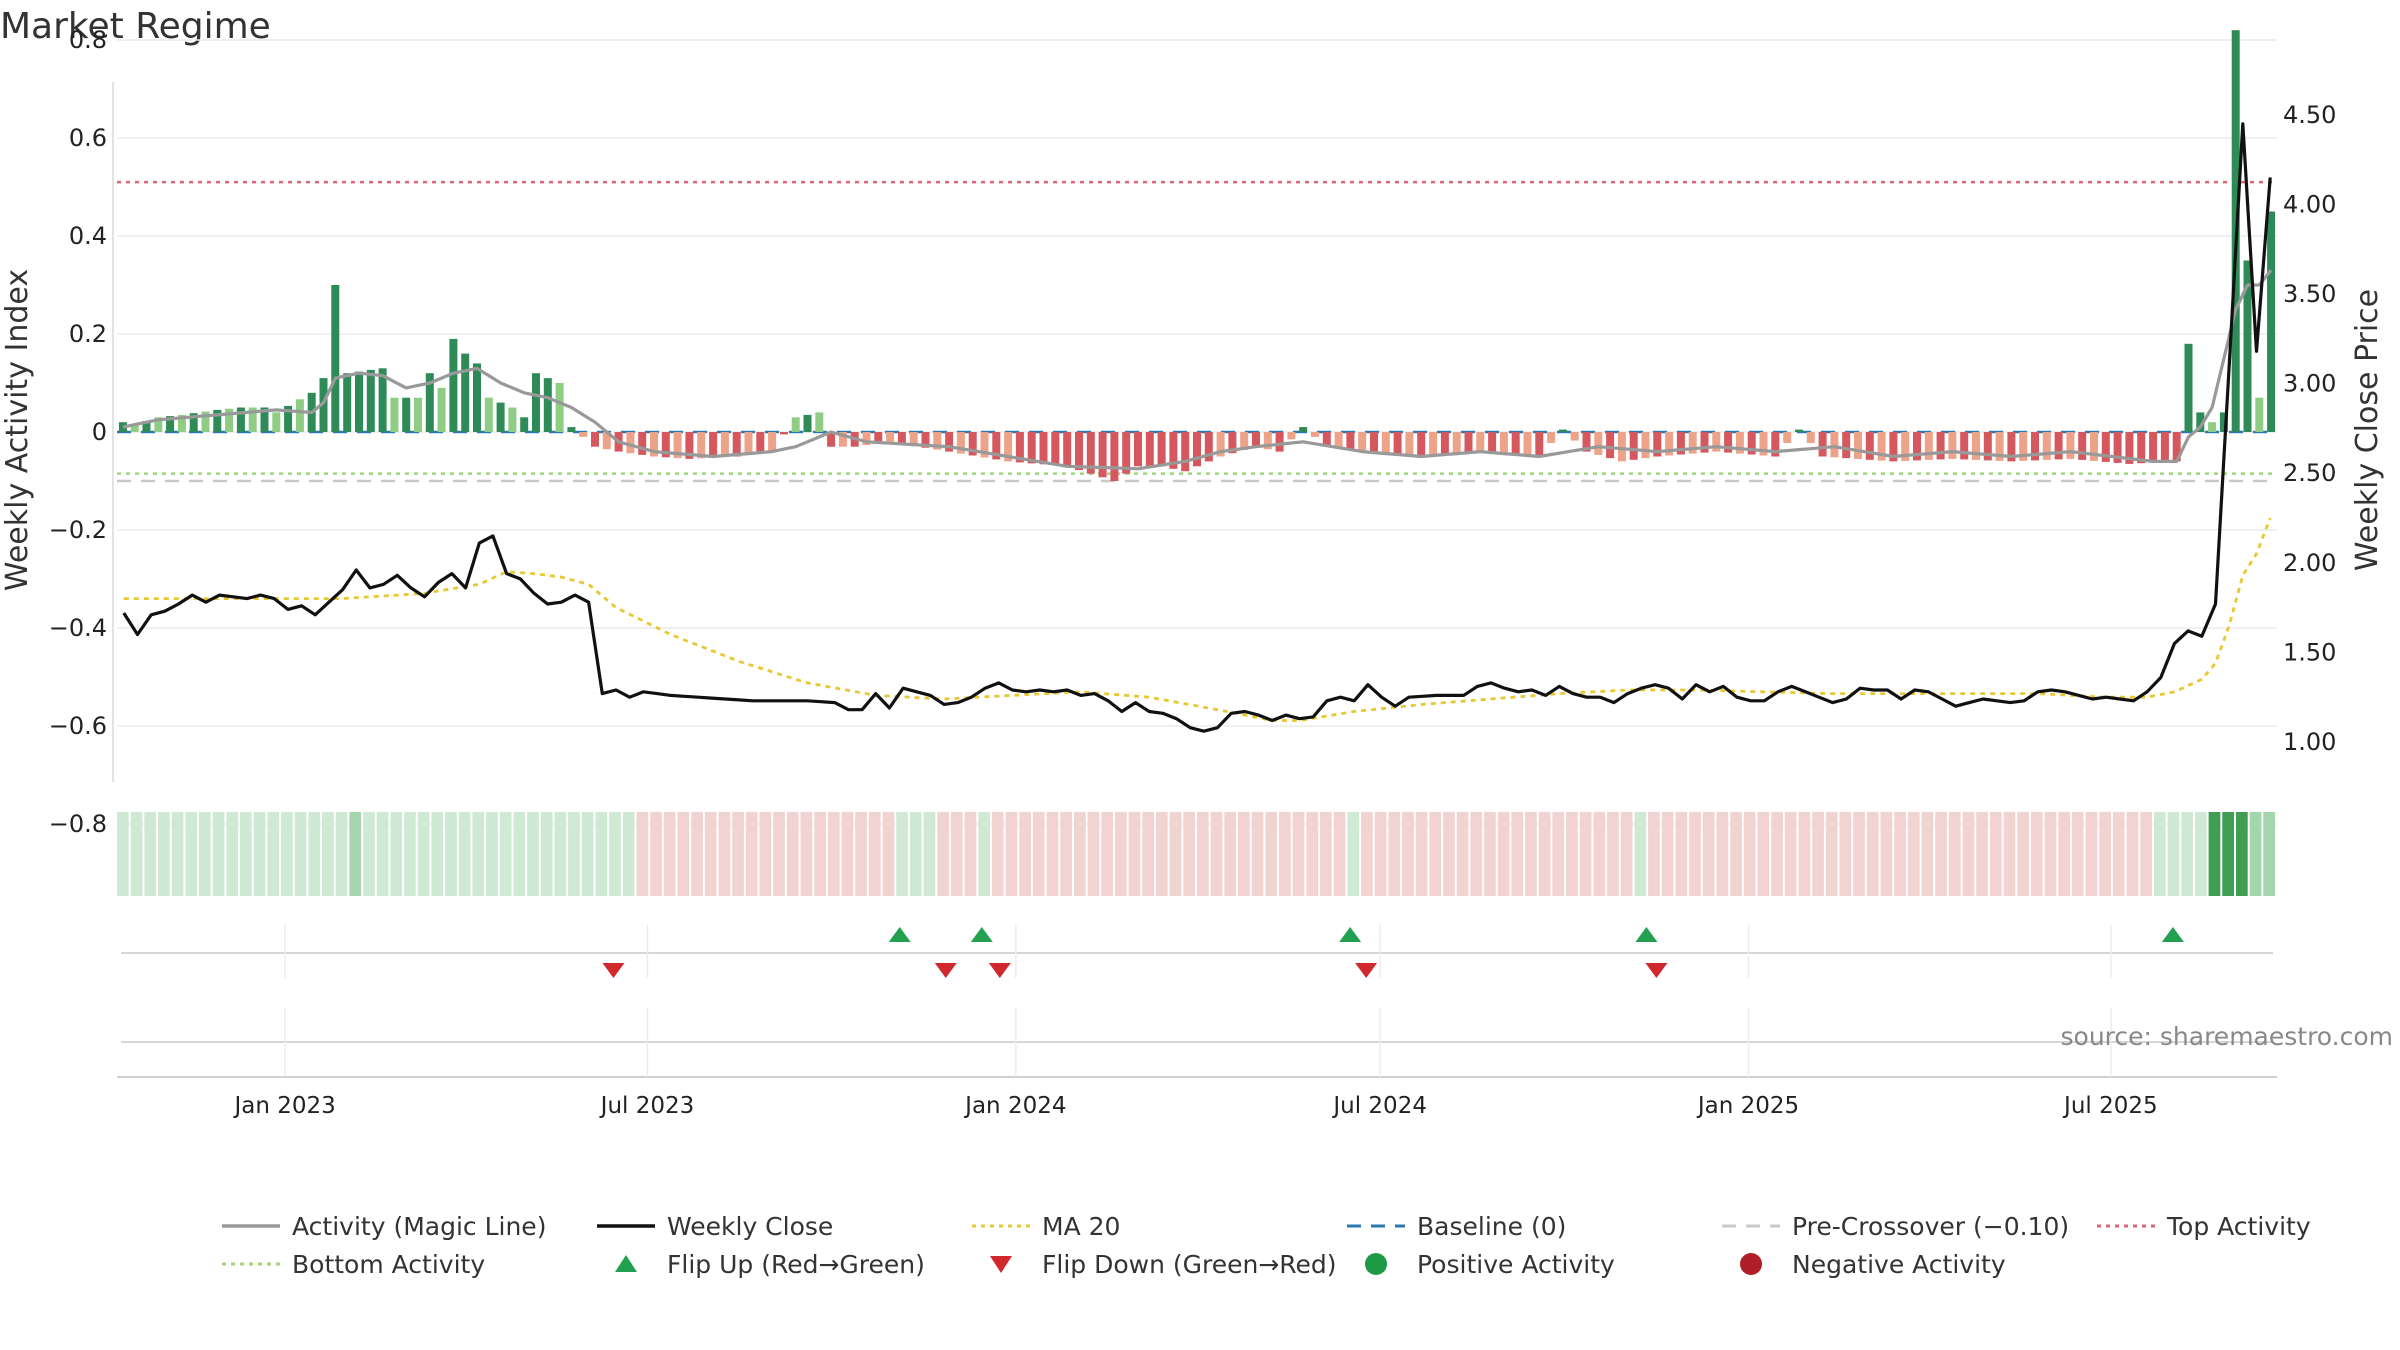  Describe the element at coordinates (1899, 1264) in the screenshot. I see `legend-label: Negative Activity` at that location.